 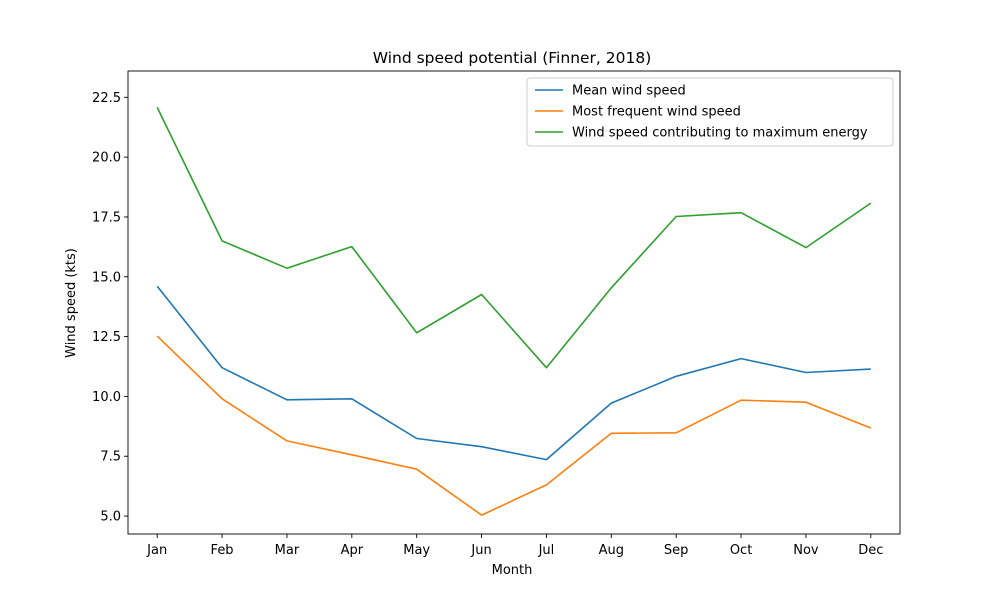 What do you see at coordinates (629, 91) in the screenshot?
I see `legend-label: Mean wind speed` at bounding box center [629, 91].